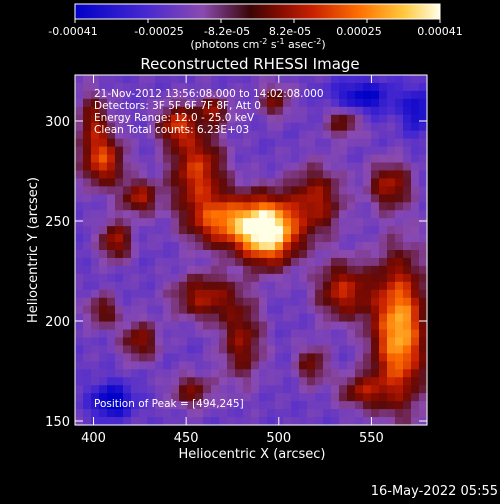  I want to click on header-line-counts: Clean Total counts: 6.23E+03, so click(171, 130).